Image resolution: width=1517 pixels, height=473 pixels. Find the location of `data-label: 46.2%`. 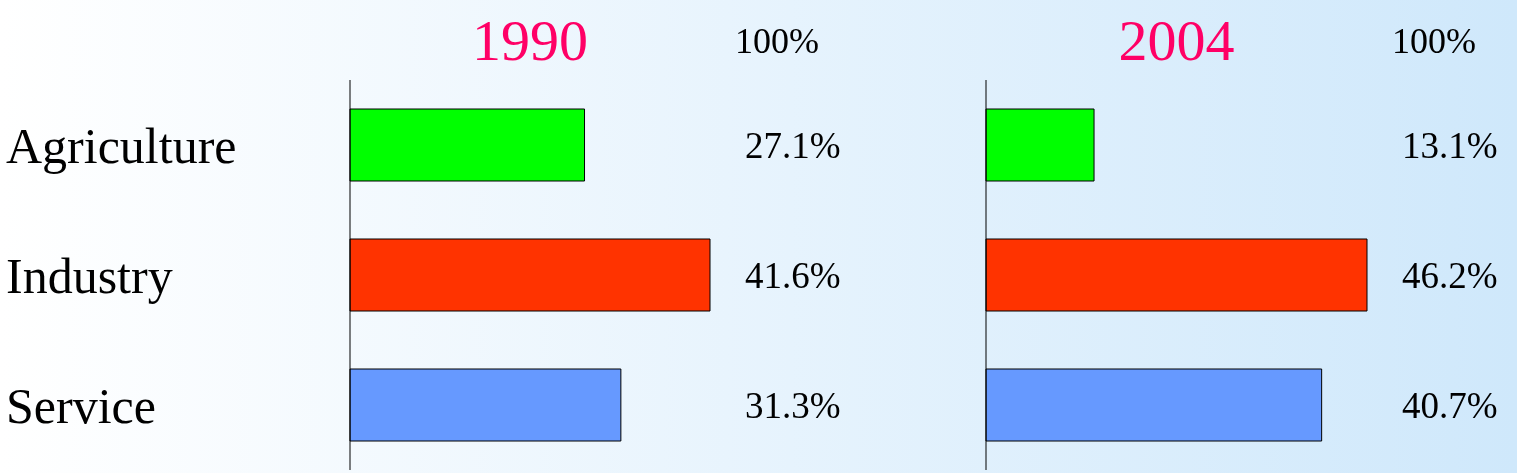

data-label: 46.2% is located at coordinates (1450, 275).